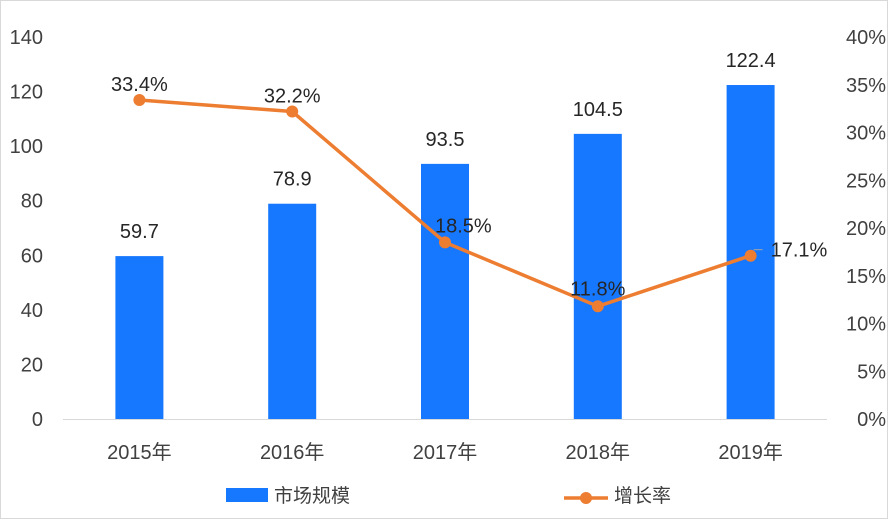  I want to click on y-right-tick-label: 0%, so click(871, 420).